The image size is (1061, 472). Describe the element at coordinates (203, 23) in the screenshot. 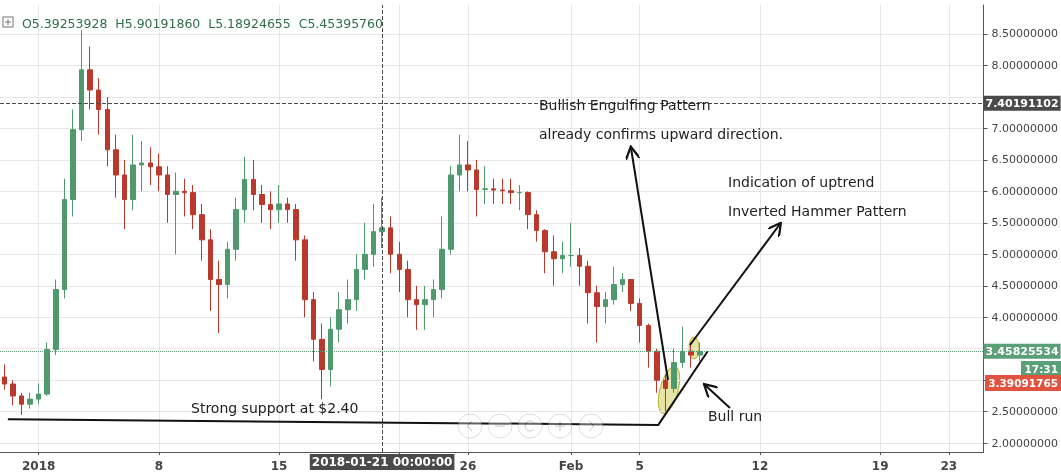

I see `annotation: O5.39253928 H5.90191860 L5.18924655 C5.45395760` at that location.